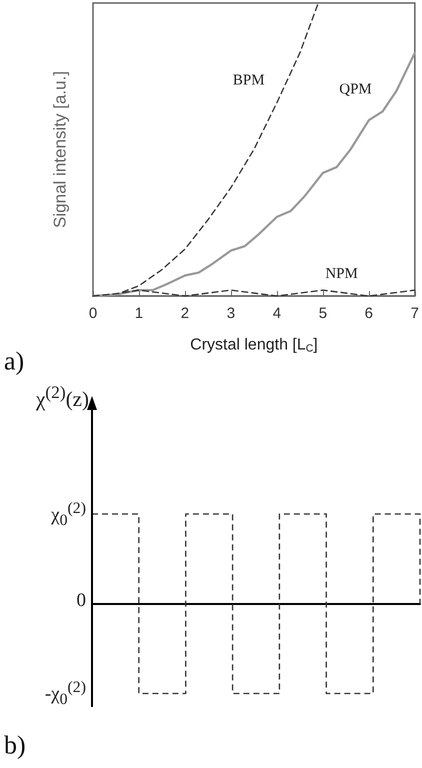 This screenshot has height=768, width=422. What do you see at coordinates (60, 149) in the screenshot?
I see `y-axis-title: Signal intensity [a.u.]` at bounding box center [60, 149].